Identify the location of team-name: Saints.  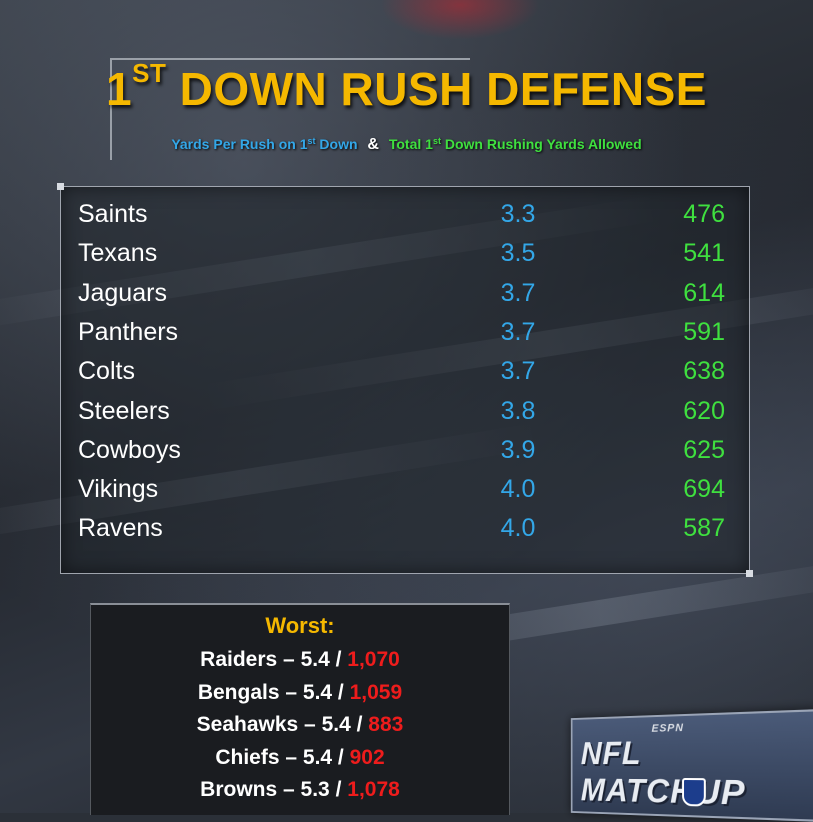
(113, 214).